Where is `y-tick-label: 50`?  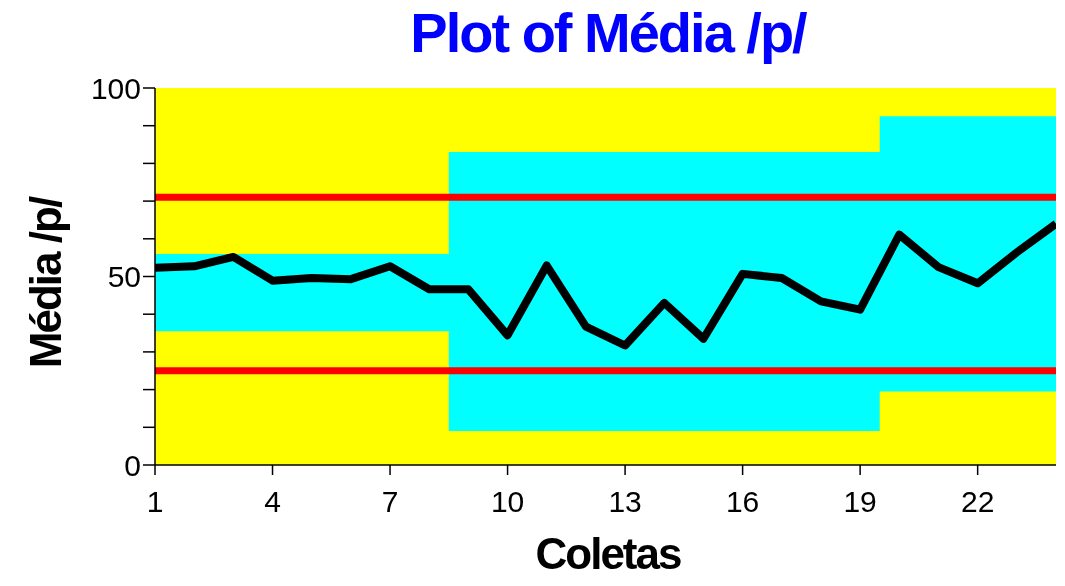 y-tick-label: 50 is located at coordinates (124, 277).